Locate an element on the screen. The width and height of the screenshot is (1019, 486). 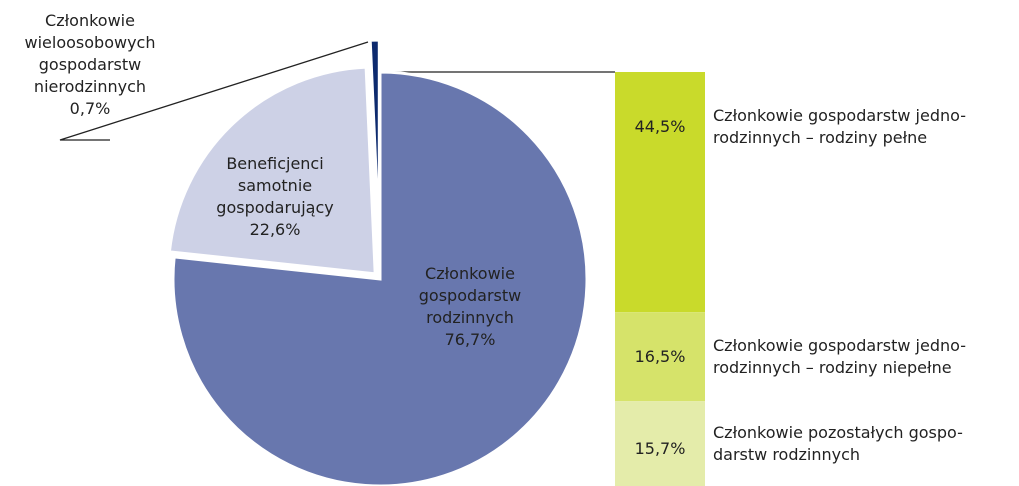
segment-value: 15,7% is located at coordinates (660, 448).